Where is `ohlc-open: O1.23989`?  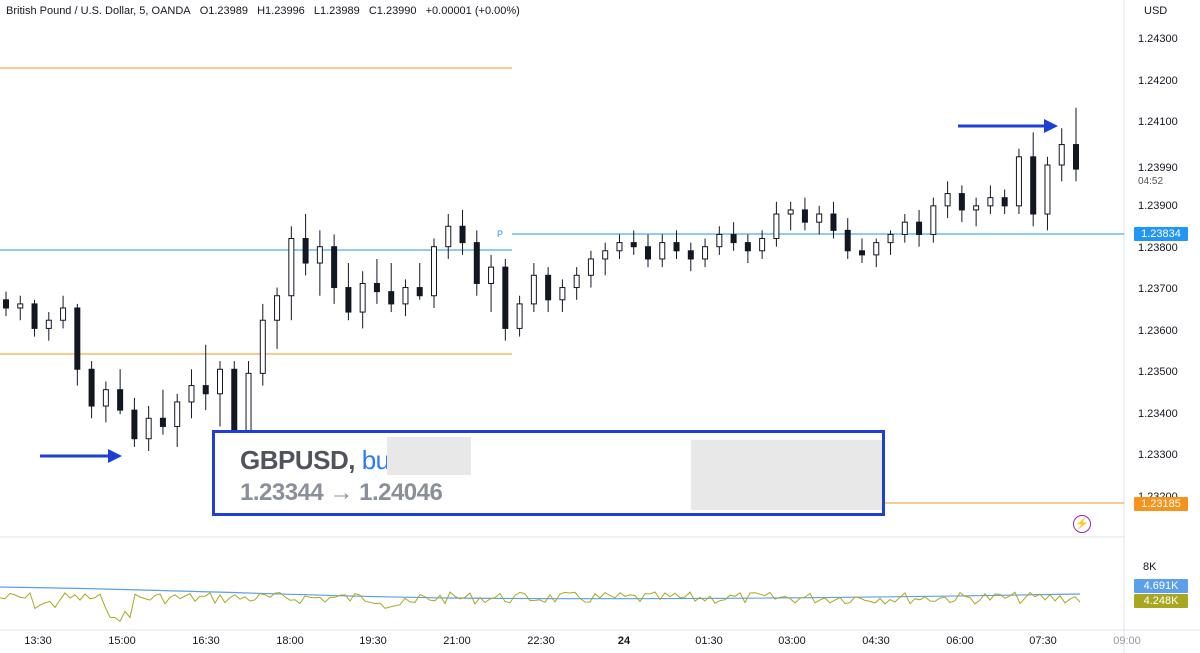
ohlc-open: O1.23989 is located at coordinates (224, 11).